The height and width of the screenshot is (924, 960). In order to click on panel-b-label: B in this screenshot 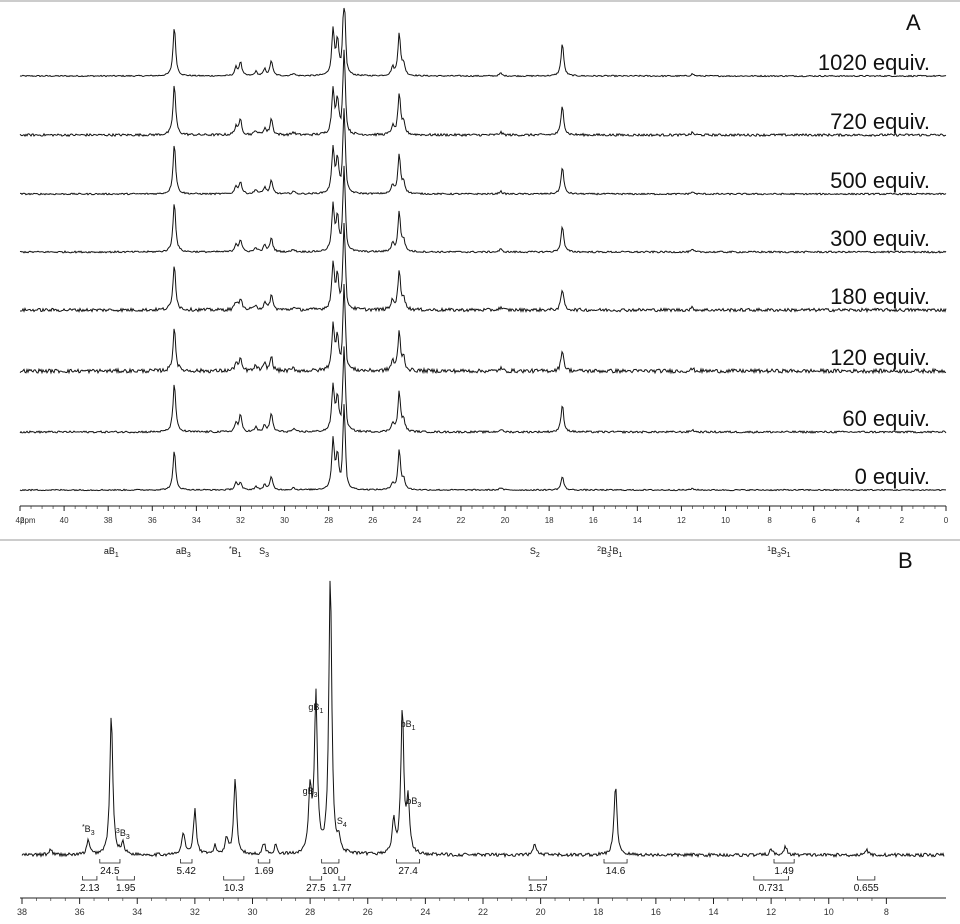, I will do `click(905, 560)`.